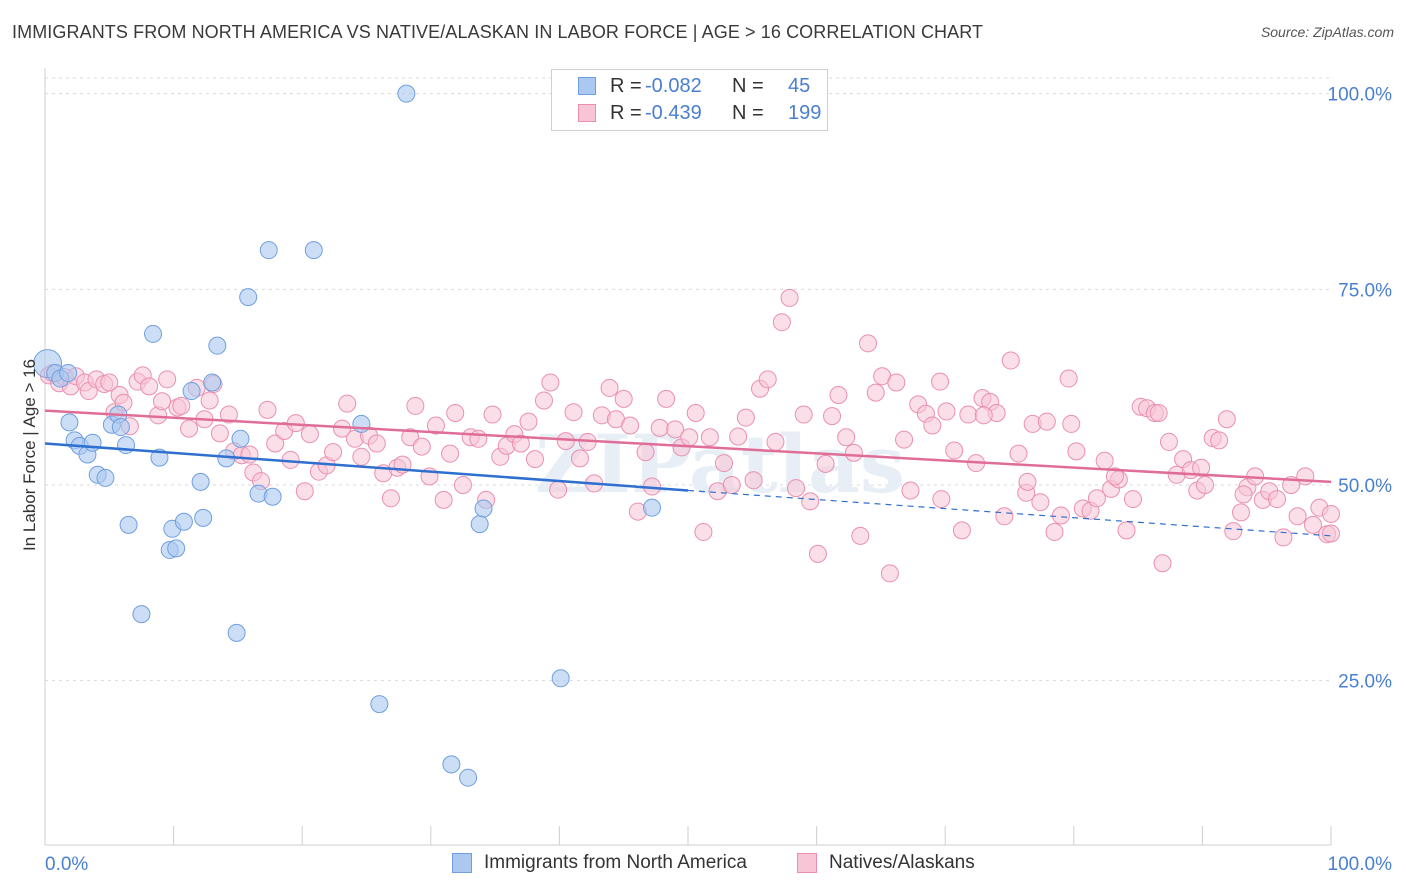 The width and height of the screenshot is (1406, 892). What do you see at coordinates (1327, 32) in the screenshot?
I see `source-label: Source: ZipAtlas.com` at bounding box center [1327, 32].